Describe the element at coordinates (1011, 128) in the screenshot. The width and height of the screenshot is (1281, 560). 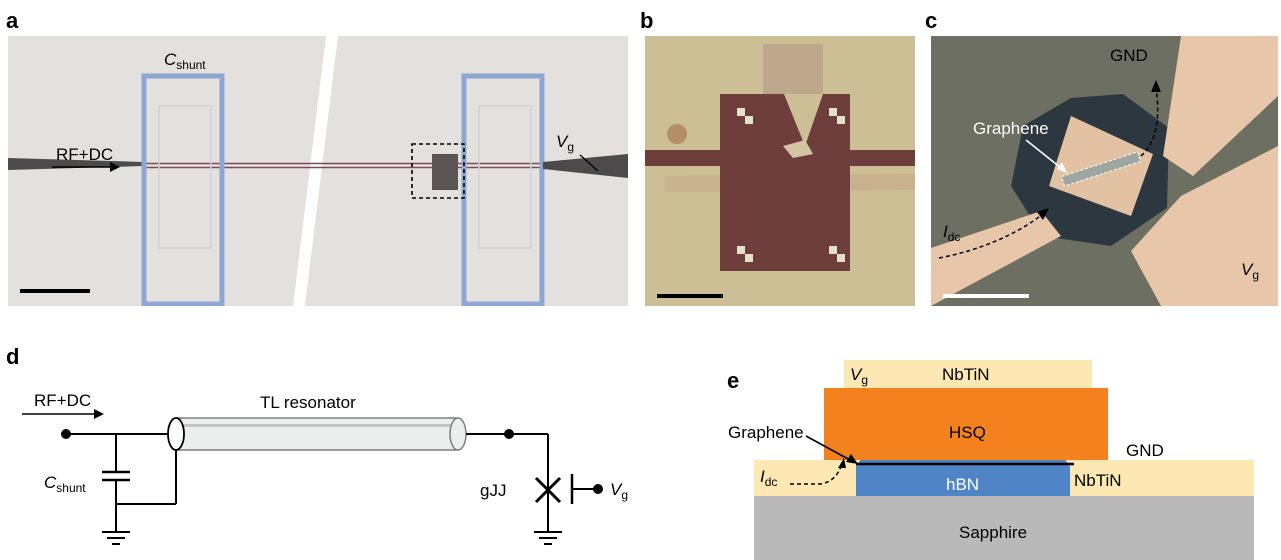
I see `panel-c-graphene-label: Graphene` at that location.